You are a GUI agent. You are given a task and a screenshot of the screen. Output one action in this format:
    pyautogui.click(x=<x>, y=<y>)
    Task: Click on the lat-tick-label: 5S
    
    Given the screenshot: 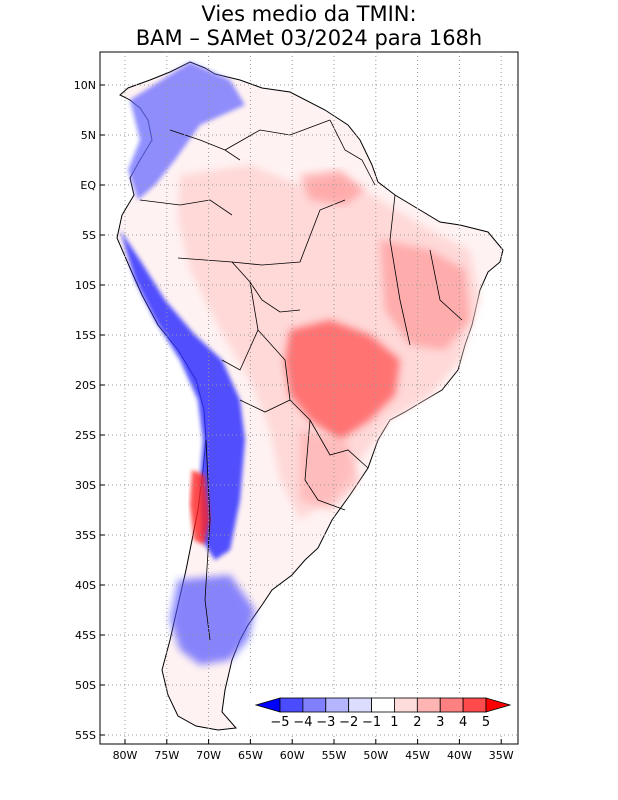 What is the action you would take?
    pyautogui.click(x=89, y=235)
    